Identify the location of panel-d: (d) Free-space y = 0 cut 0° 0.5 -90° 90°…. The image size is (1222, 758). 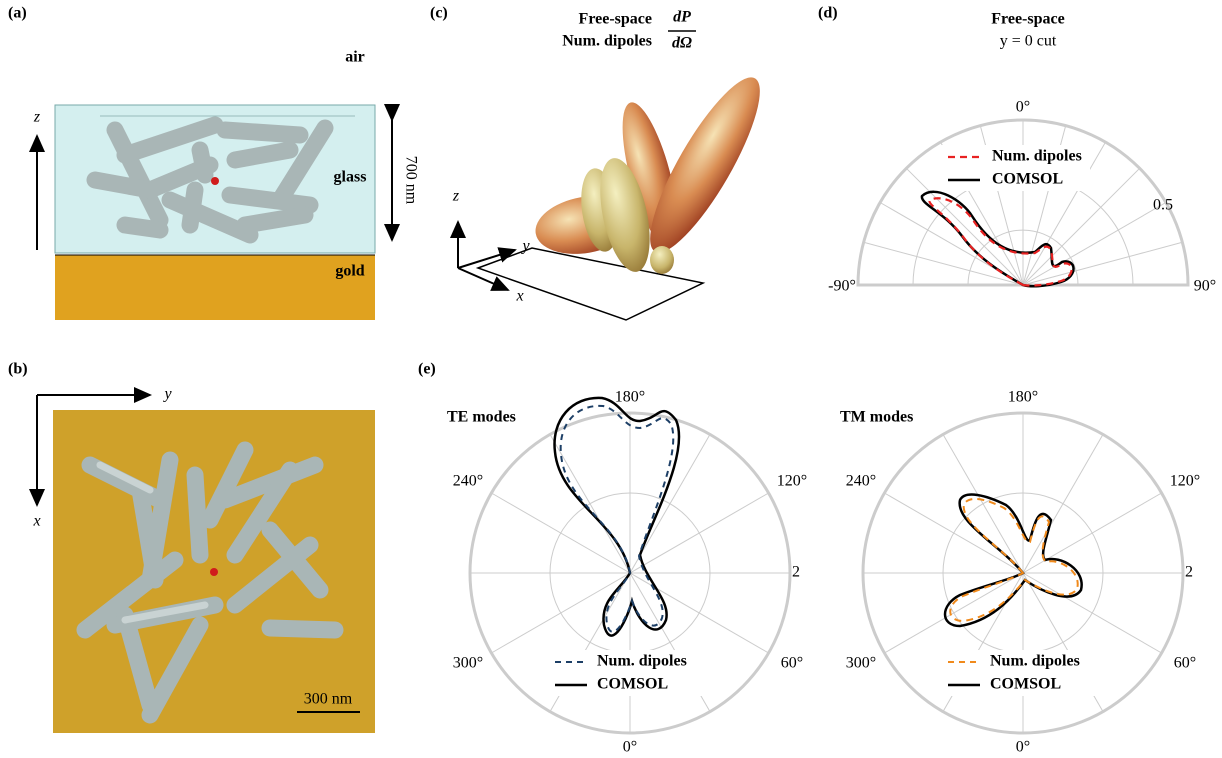
(1017, 150).